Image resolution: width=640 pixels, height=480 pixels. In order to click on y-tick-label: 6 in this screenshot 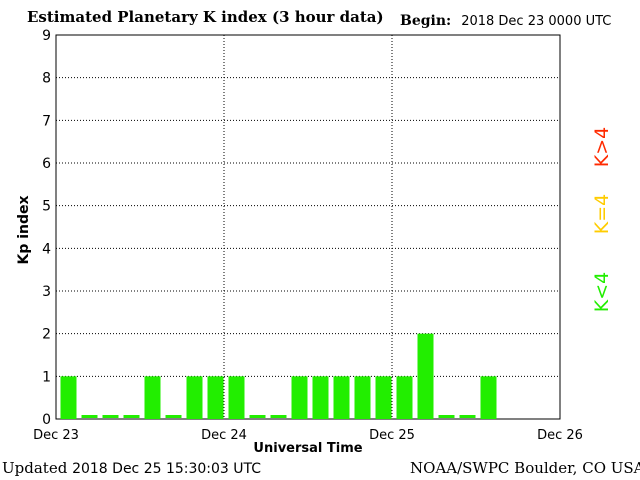, I will do `click(46, 164)`.